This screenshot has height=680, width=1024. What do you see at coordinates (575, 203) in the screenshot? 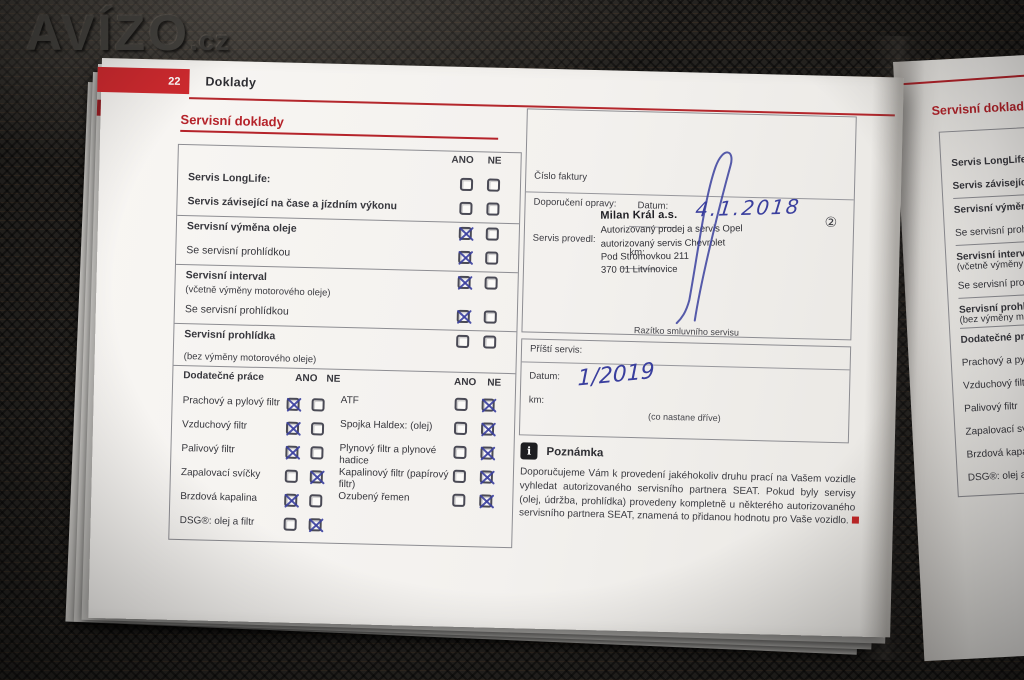
I see `recommendation-label: Doporučení opravy:` at bounding box center [575, 203].